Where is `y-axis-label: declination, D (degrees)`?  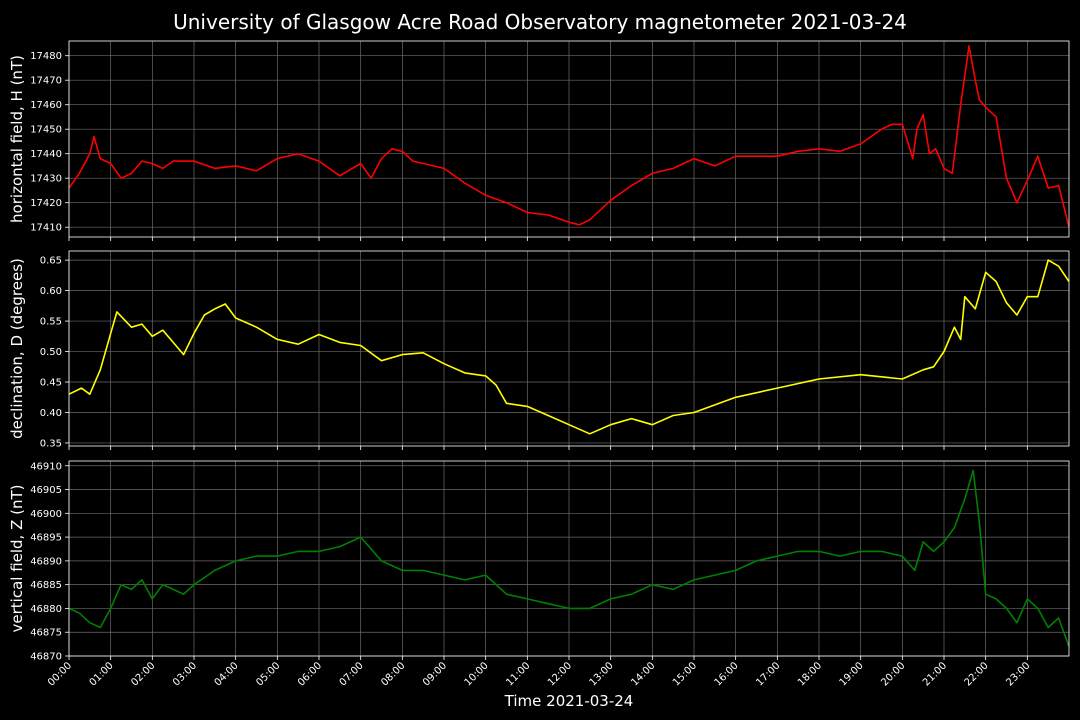 y-axis-label: declination, D (degrees) is located at coordinates (17, 348).